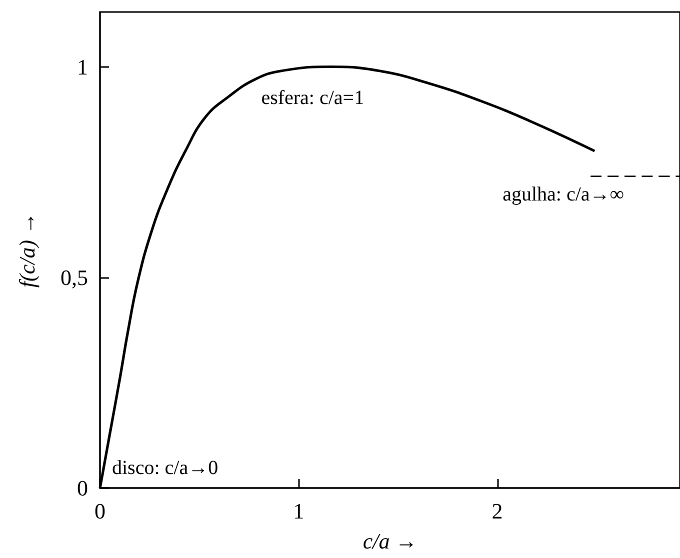 The image size is (680, 558). I want to click on y-tick-label: 0, so click(82, 488).